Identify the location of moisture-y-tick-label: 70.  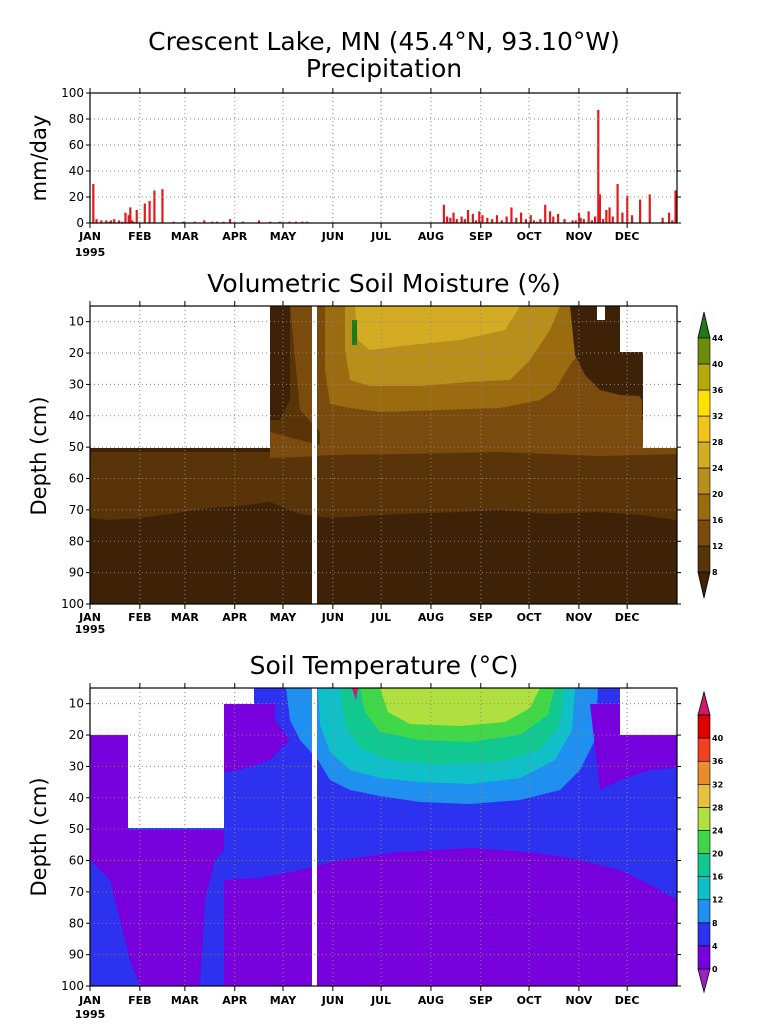
(76, 510).